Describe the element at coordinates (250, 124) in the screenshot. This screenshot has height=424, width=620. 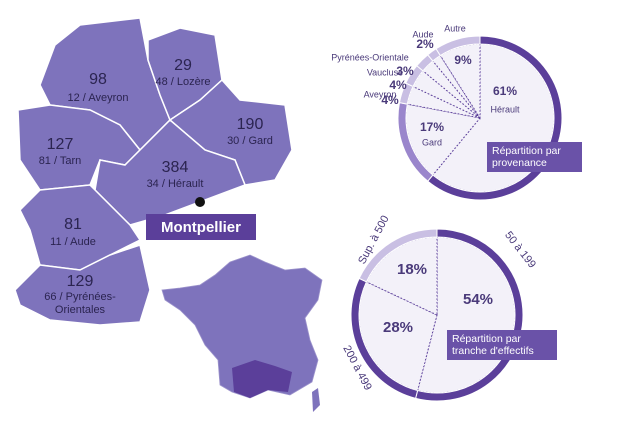
I see `region-count: 190` at that location.